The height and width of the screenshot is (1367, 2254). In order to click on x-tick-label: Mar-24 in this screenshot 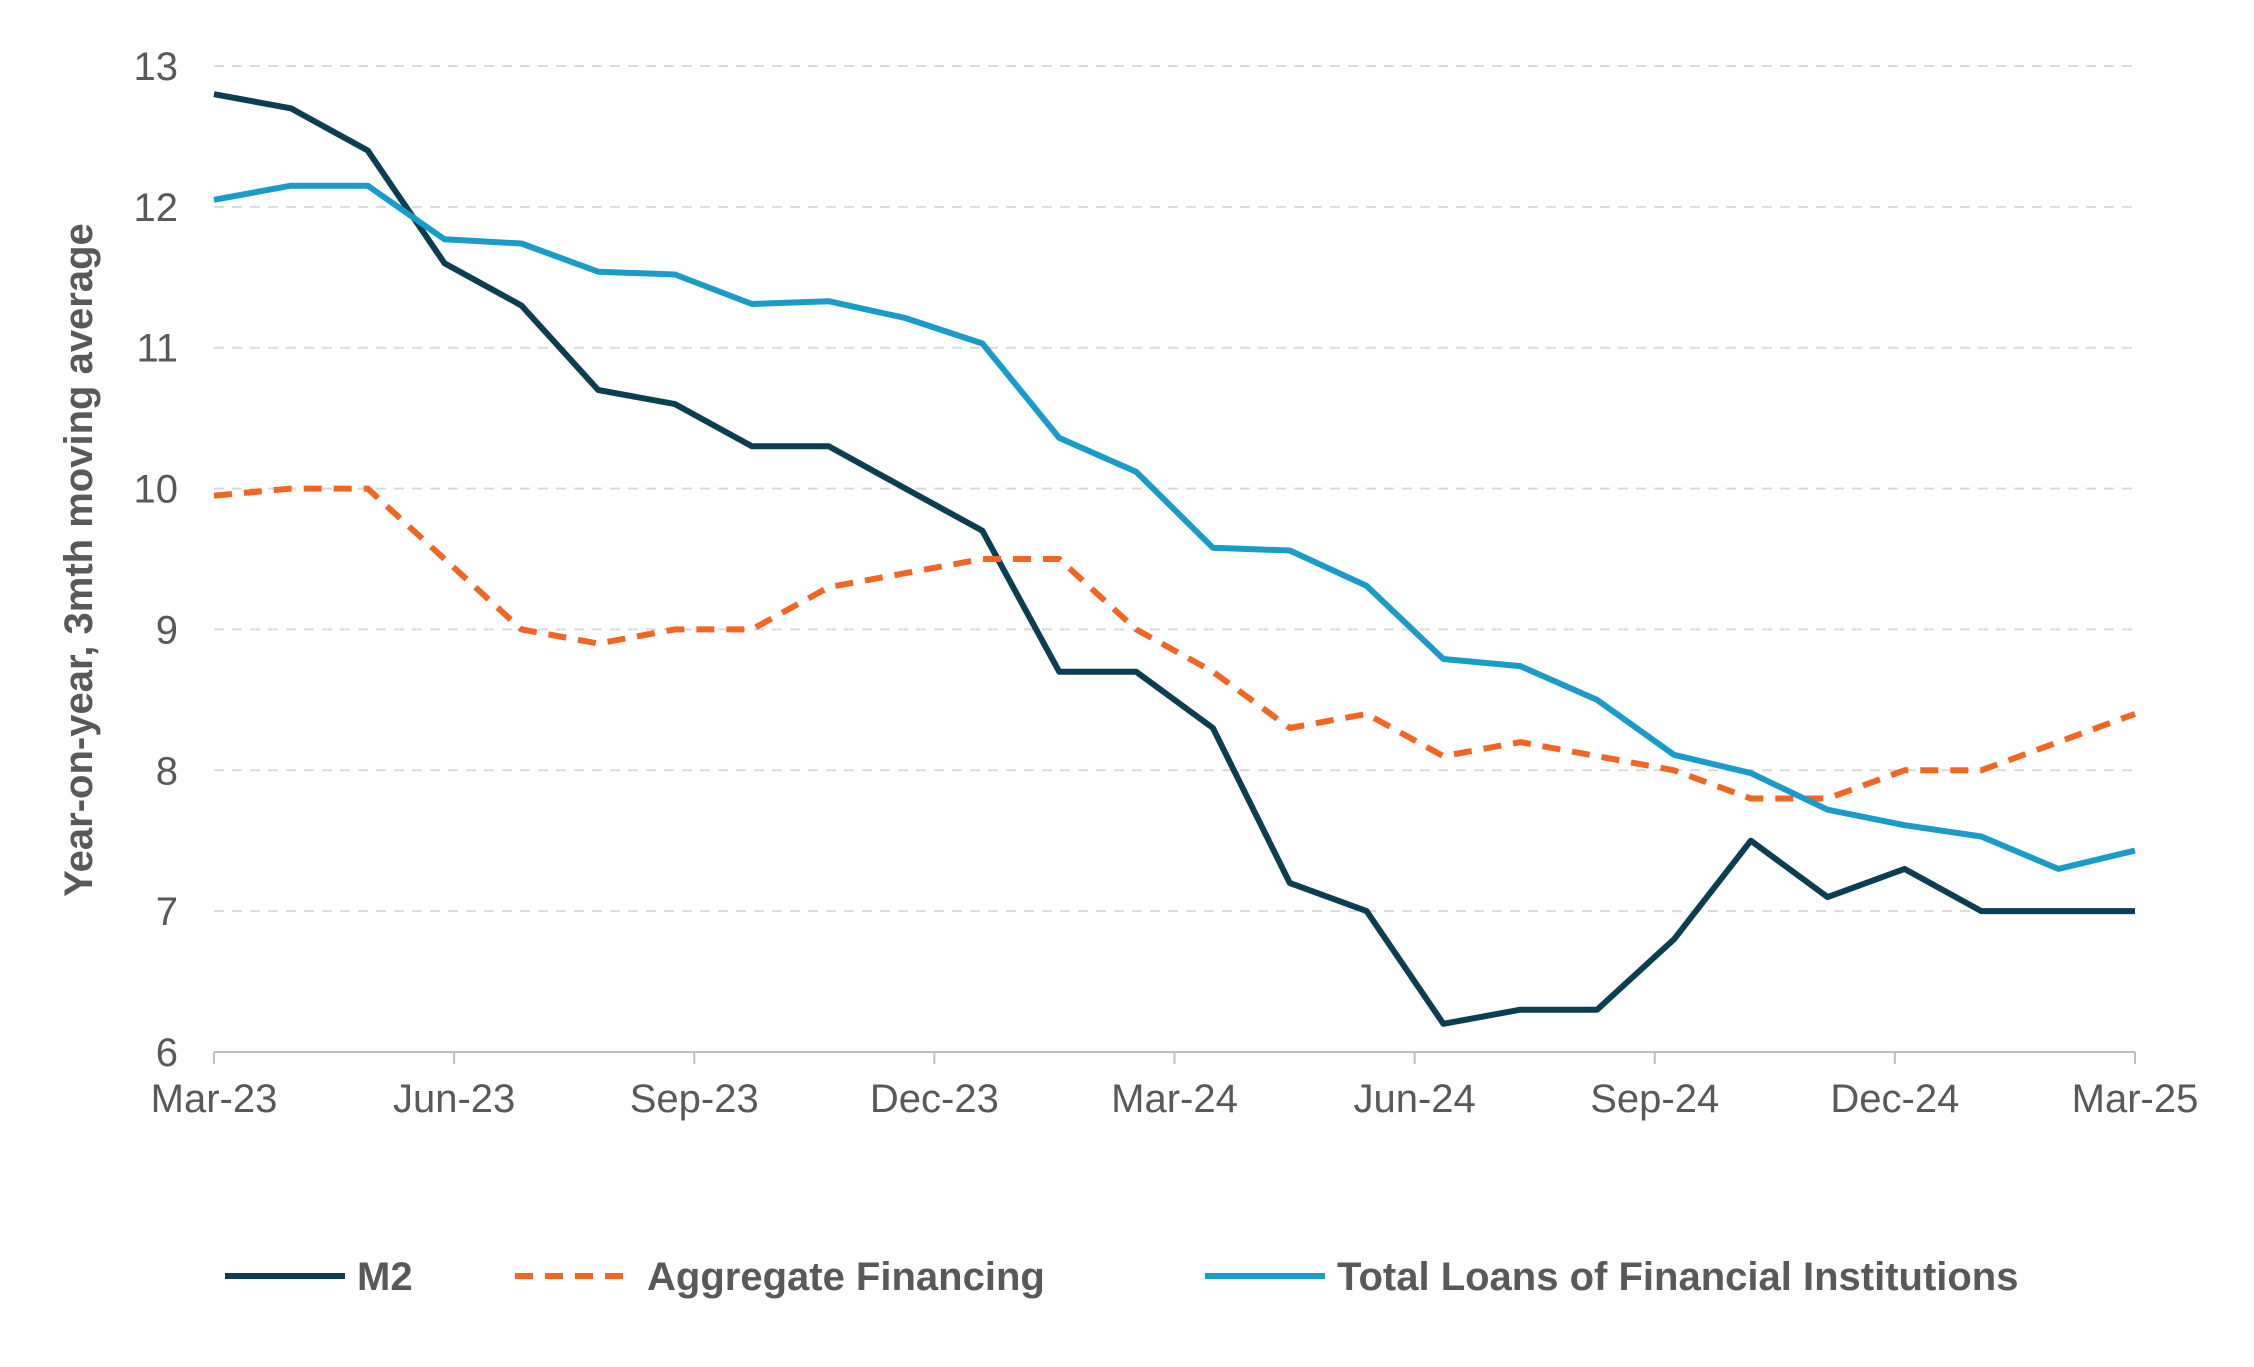, I will do `click(1174, 1099)`.